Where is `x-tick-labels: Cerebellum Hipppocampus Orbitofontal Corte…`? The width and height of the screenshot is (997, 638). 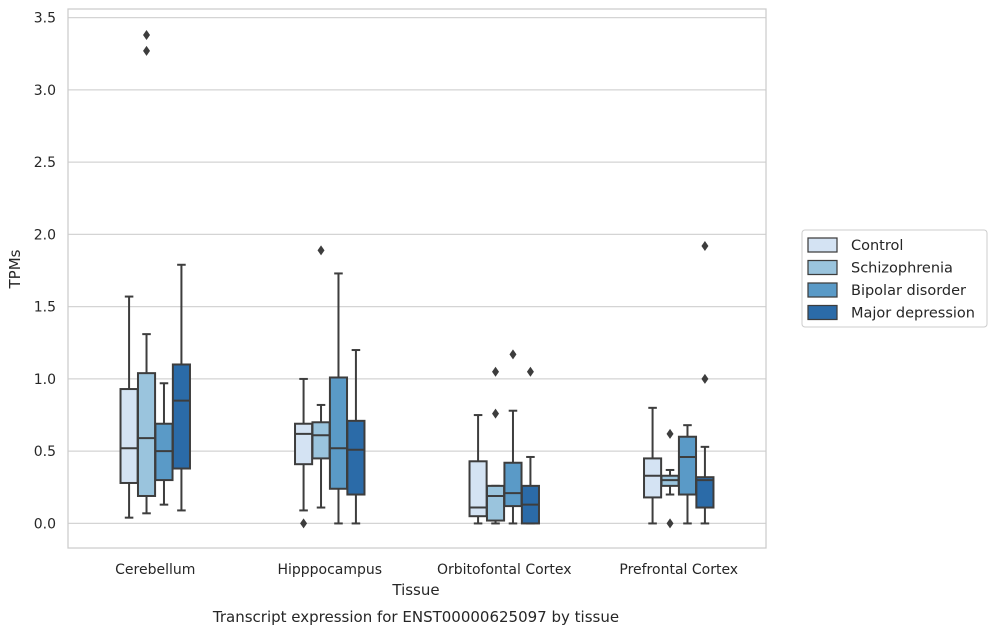 x-tick-labels: Cerebellum Hipppocampus Orbitofontal Corte… is located at coordinates (426, 570).